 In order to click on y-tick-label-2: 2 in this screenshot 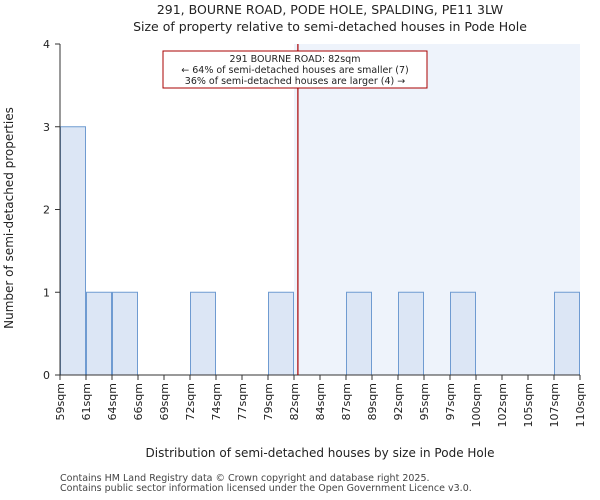, I will do `click(46, 210)`.